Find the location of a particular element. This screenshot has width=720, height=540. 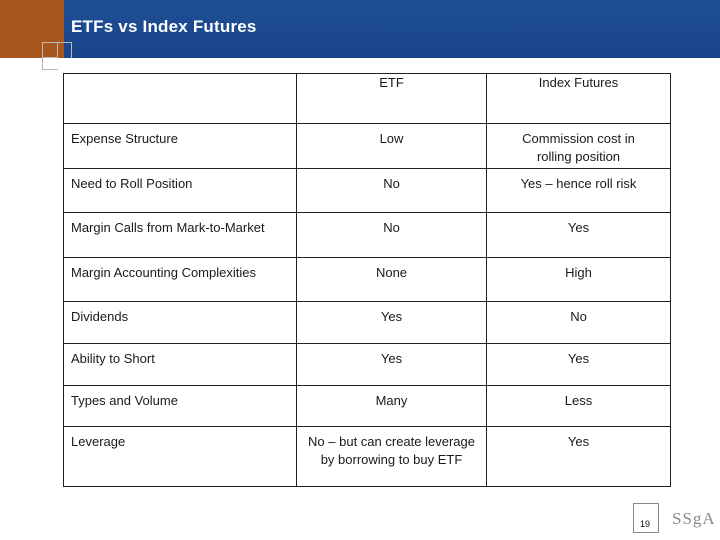

table-row: Margin Calls from Mark-to-Market No Yes is located at coordinates (367, 235).